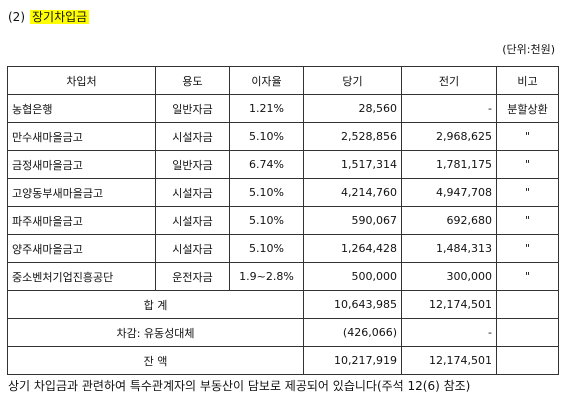 This screenshot has height=407, width=571. I want to click on rate-cell: 1.9~2.8%, so click(266, 276).